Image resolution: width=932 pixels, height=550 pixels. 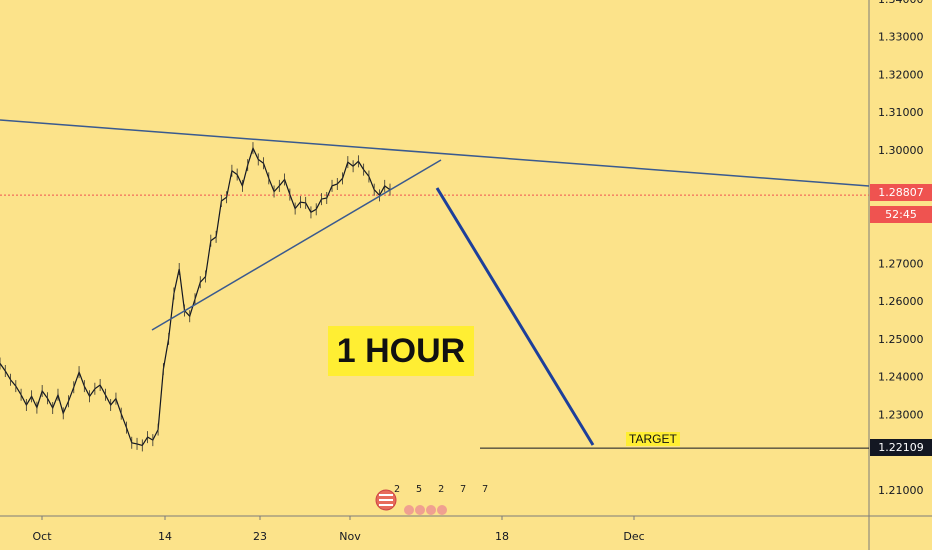 I want to click on chart-title: 1 HOUR, so click(x=401, y=351).